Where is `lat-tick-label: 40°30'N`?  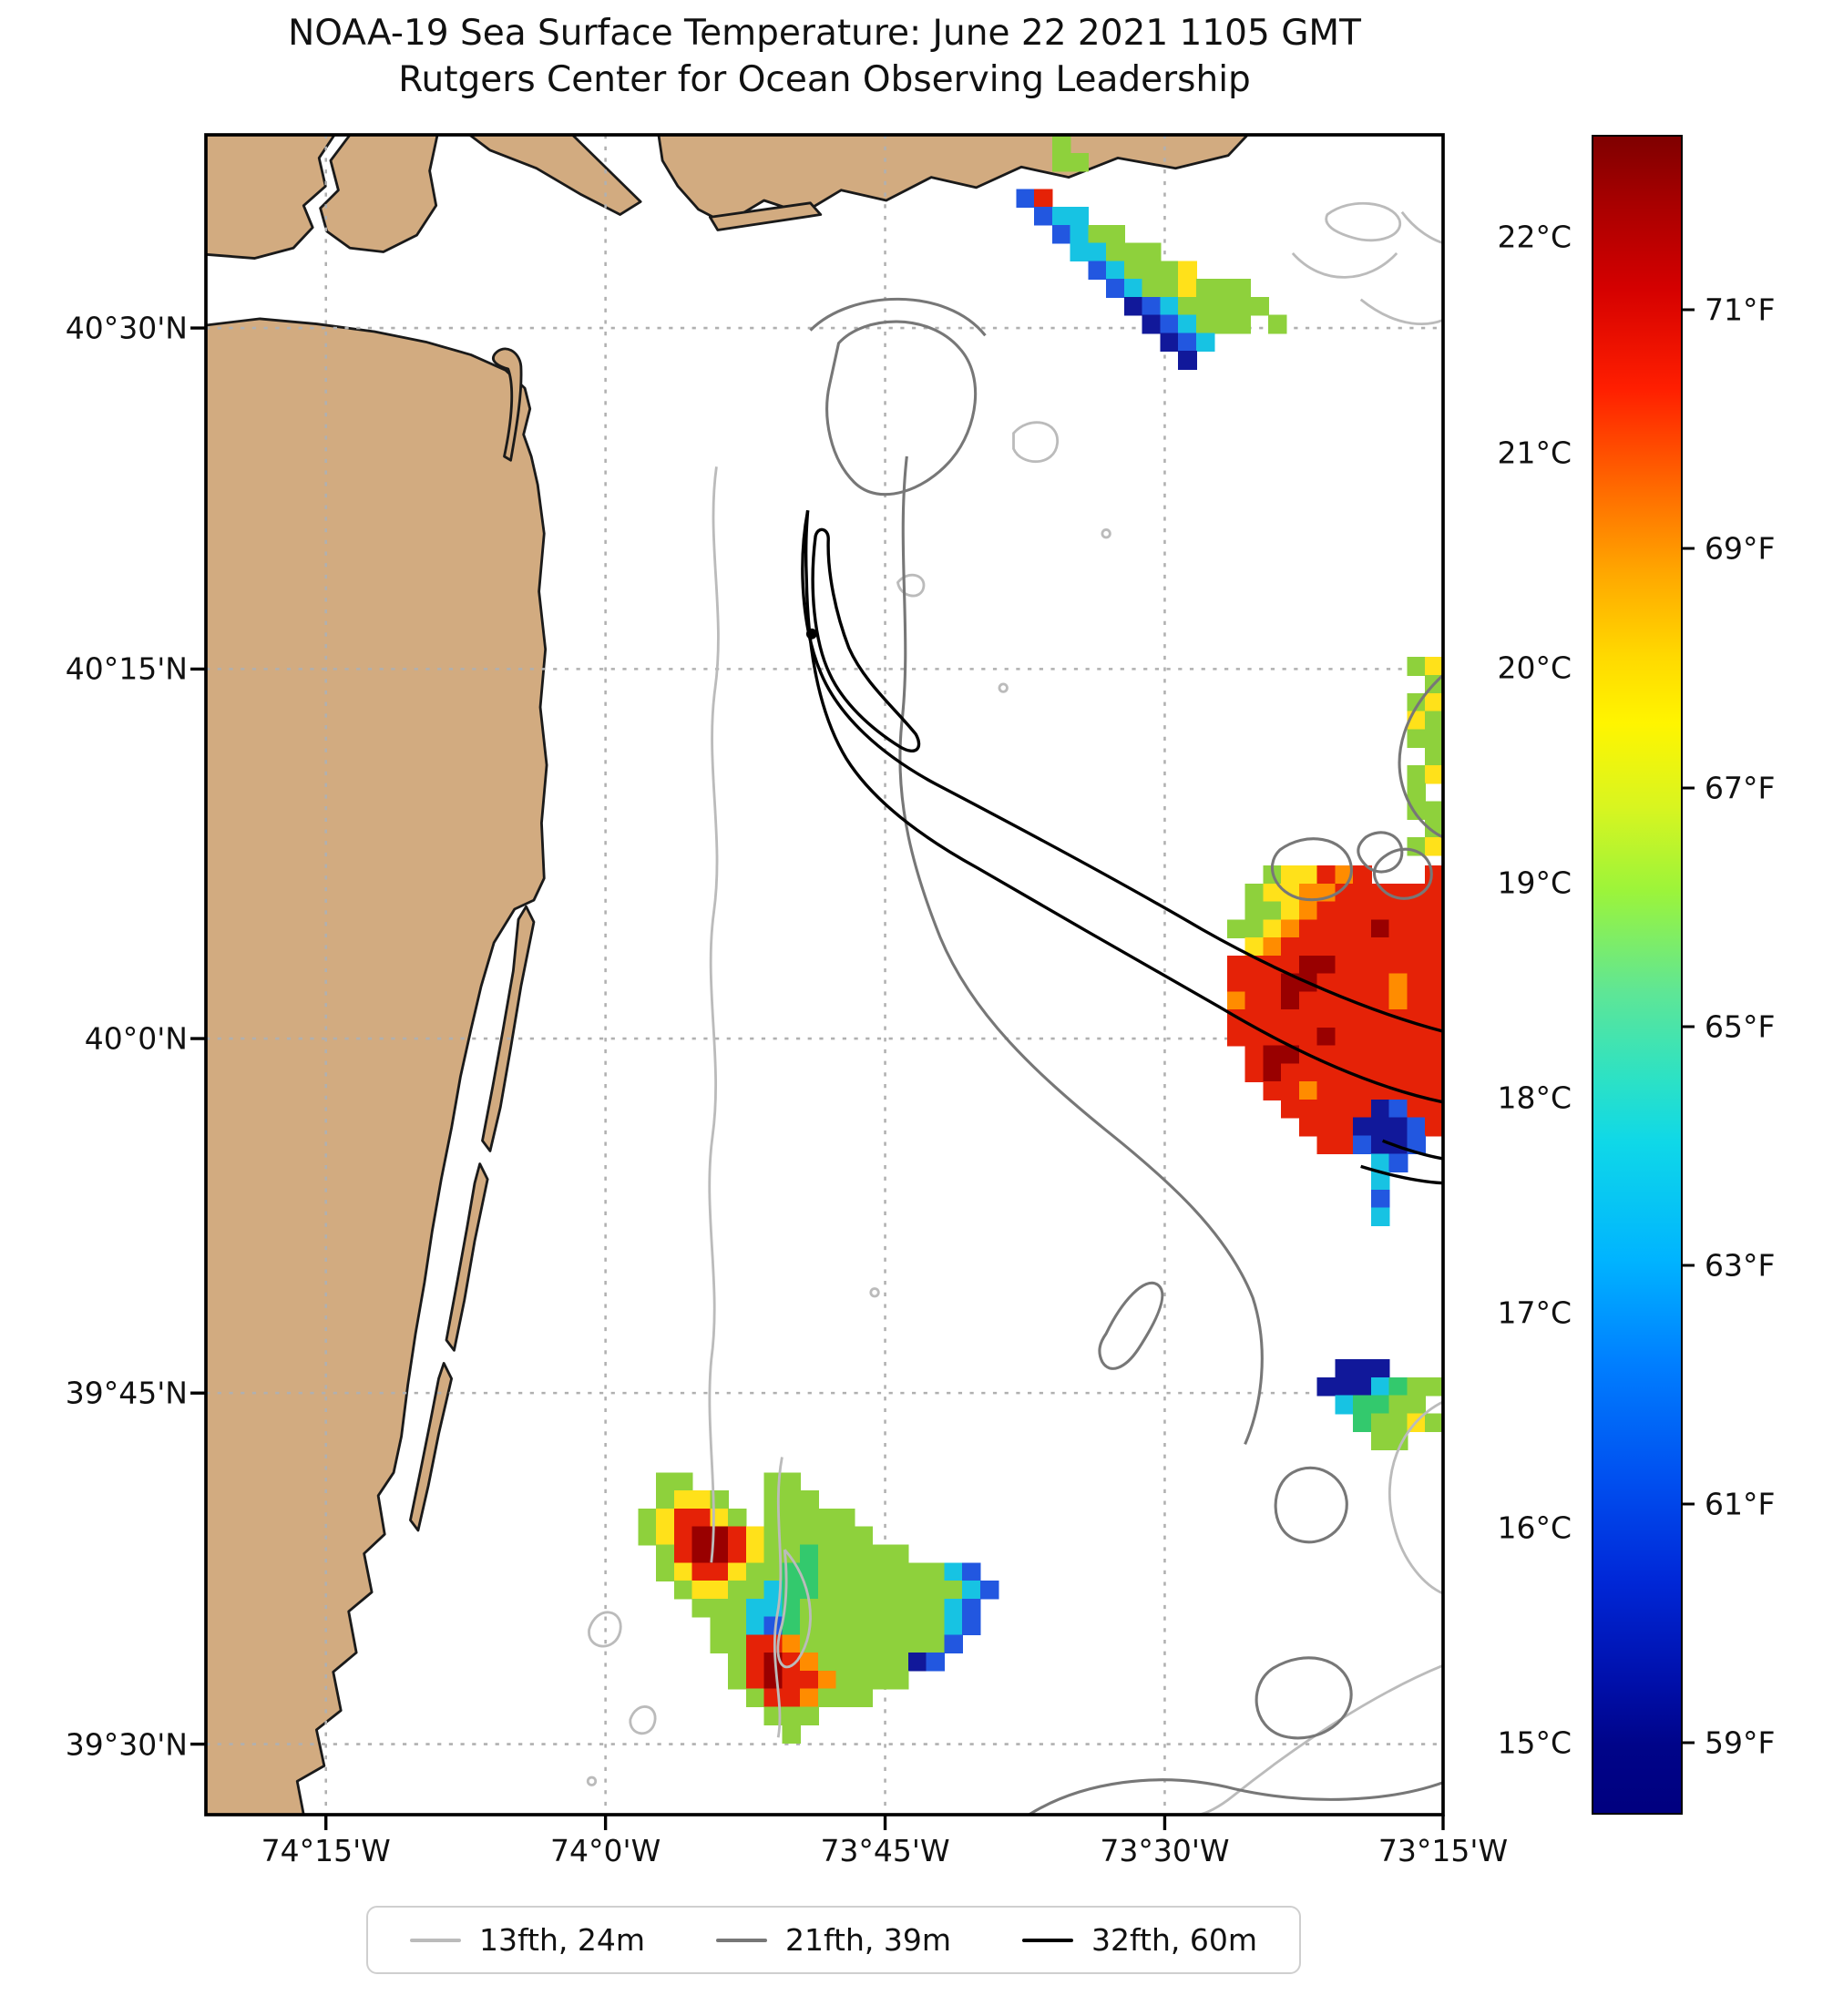 lat-tick-label: 40°30'N is located at coordinates (126, 328).